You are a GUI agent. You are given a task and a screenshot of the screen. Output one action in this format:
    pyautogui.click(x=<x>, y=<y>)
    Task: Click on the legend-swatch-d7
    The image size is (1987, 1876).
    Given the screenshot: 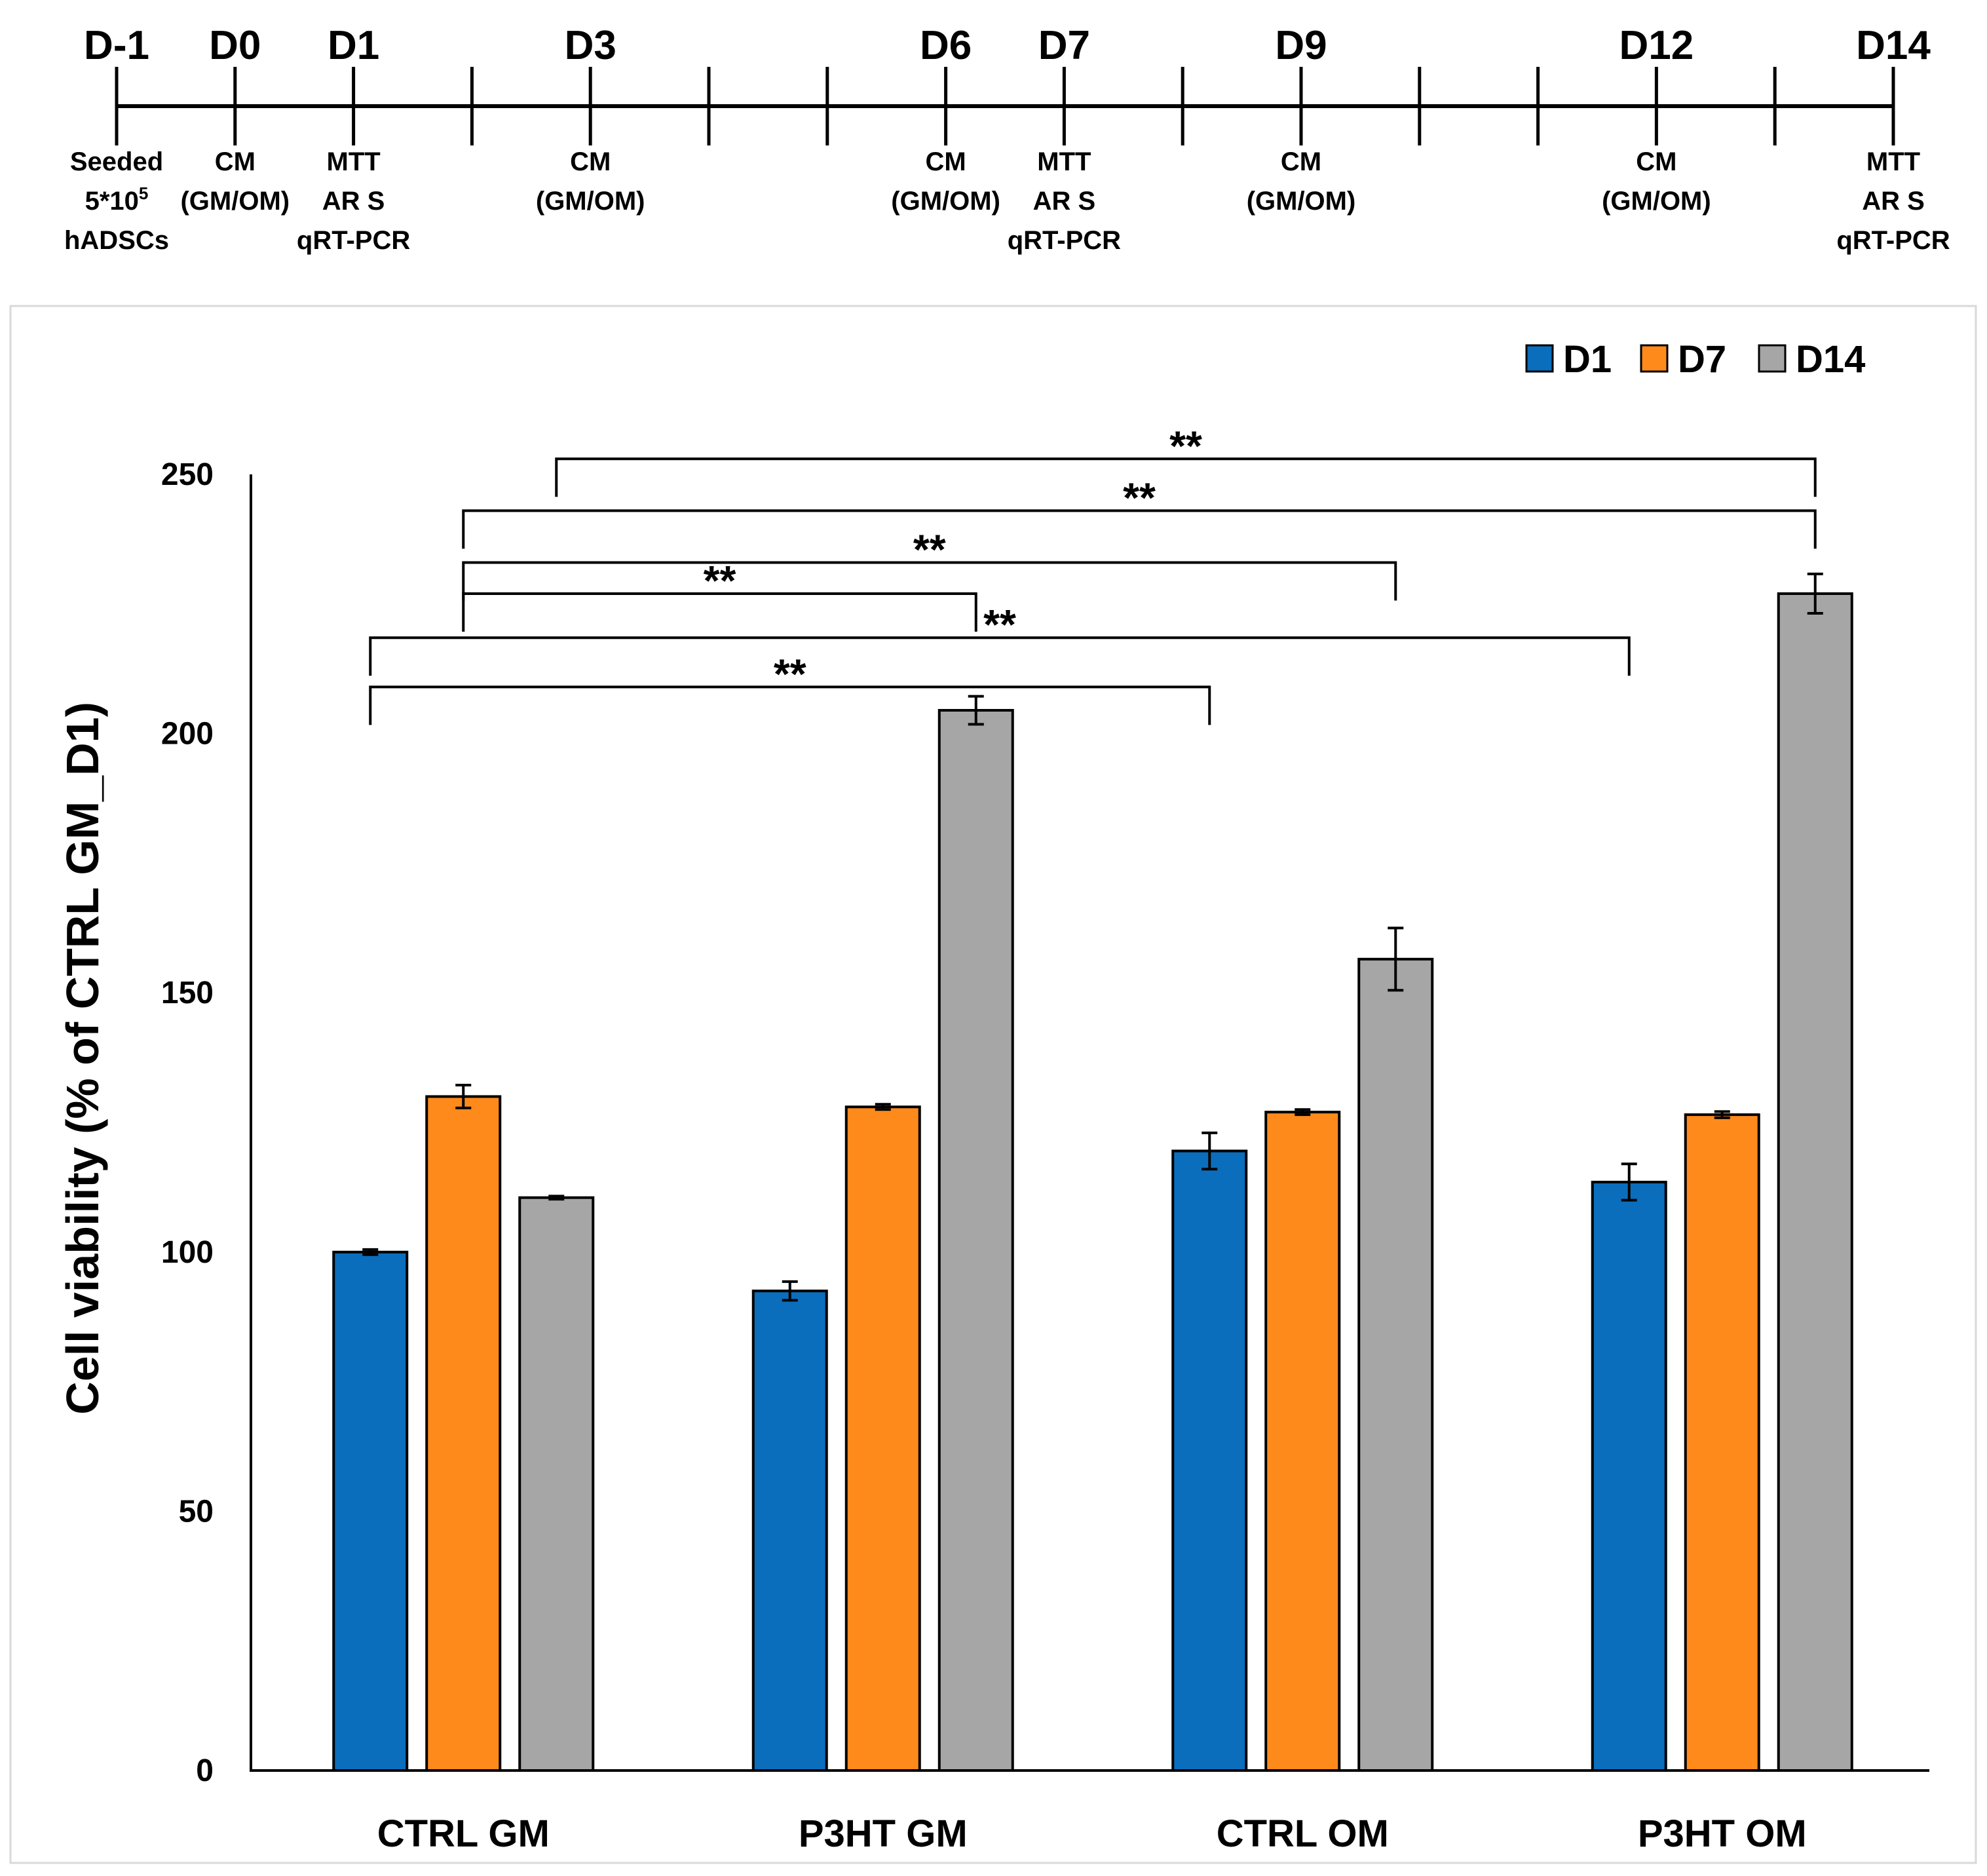 What is the action you would take?
    pyautogui.click(x=1655, y=359)
    